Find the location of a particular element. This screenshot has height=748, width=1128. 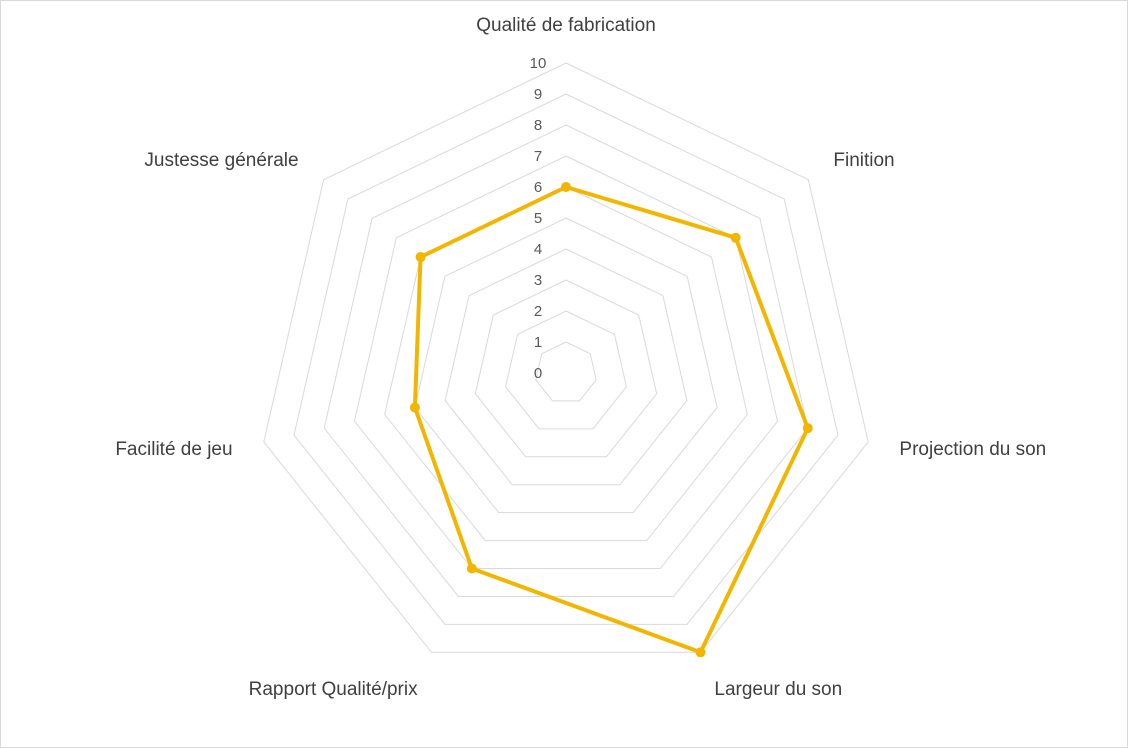

tick-label: 8 is located at coordinates (538, 125).